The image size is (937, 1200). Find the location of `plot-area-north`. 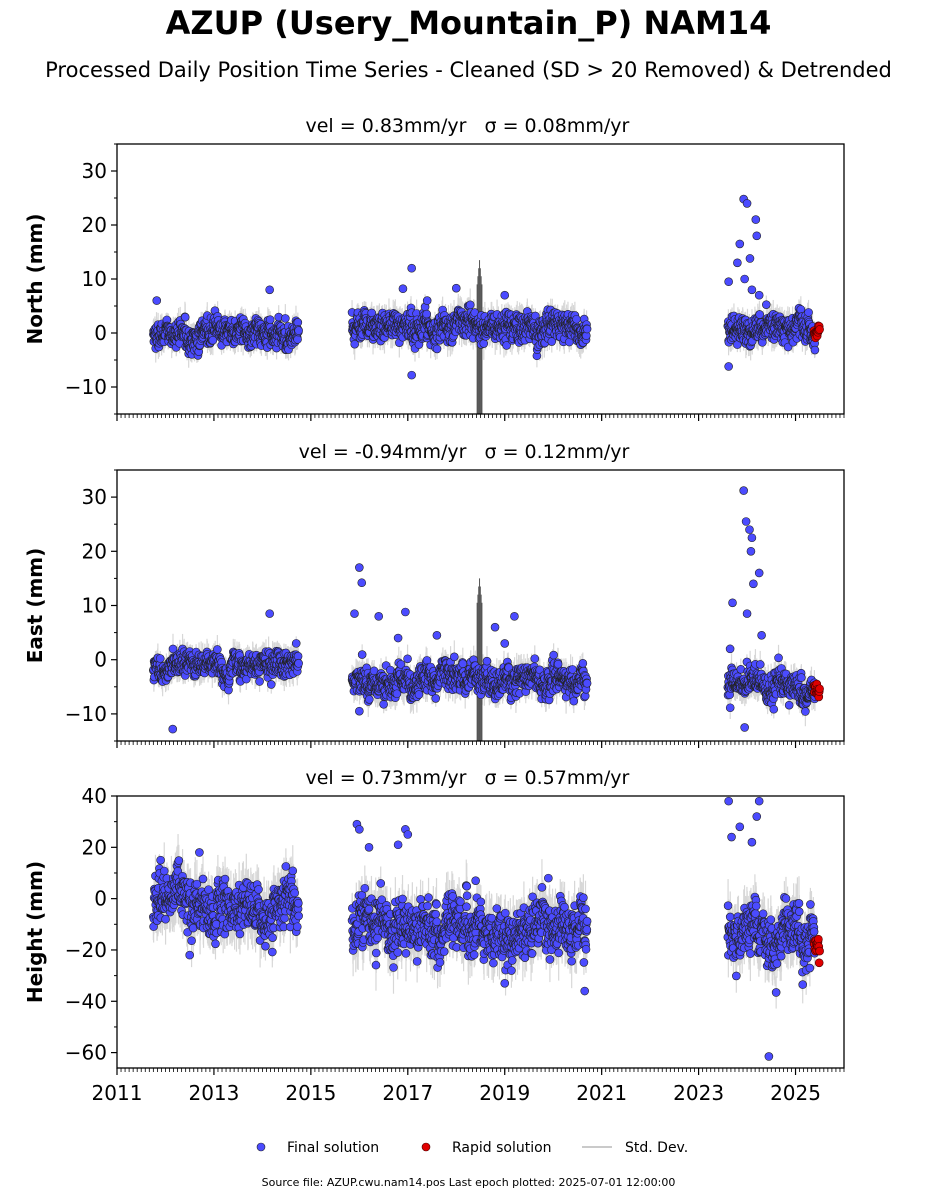

plot-area-north is located at coordinates (486, 304).